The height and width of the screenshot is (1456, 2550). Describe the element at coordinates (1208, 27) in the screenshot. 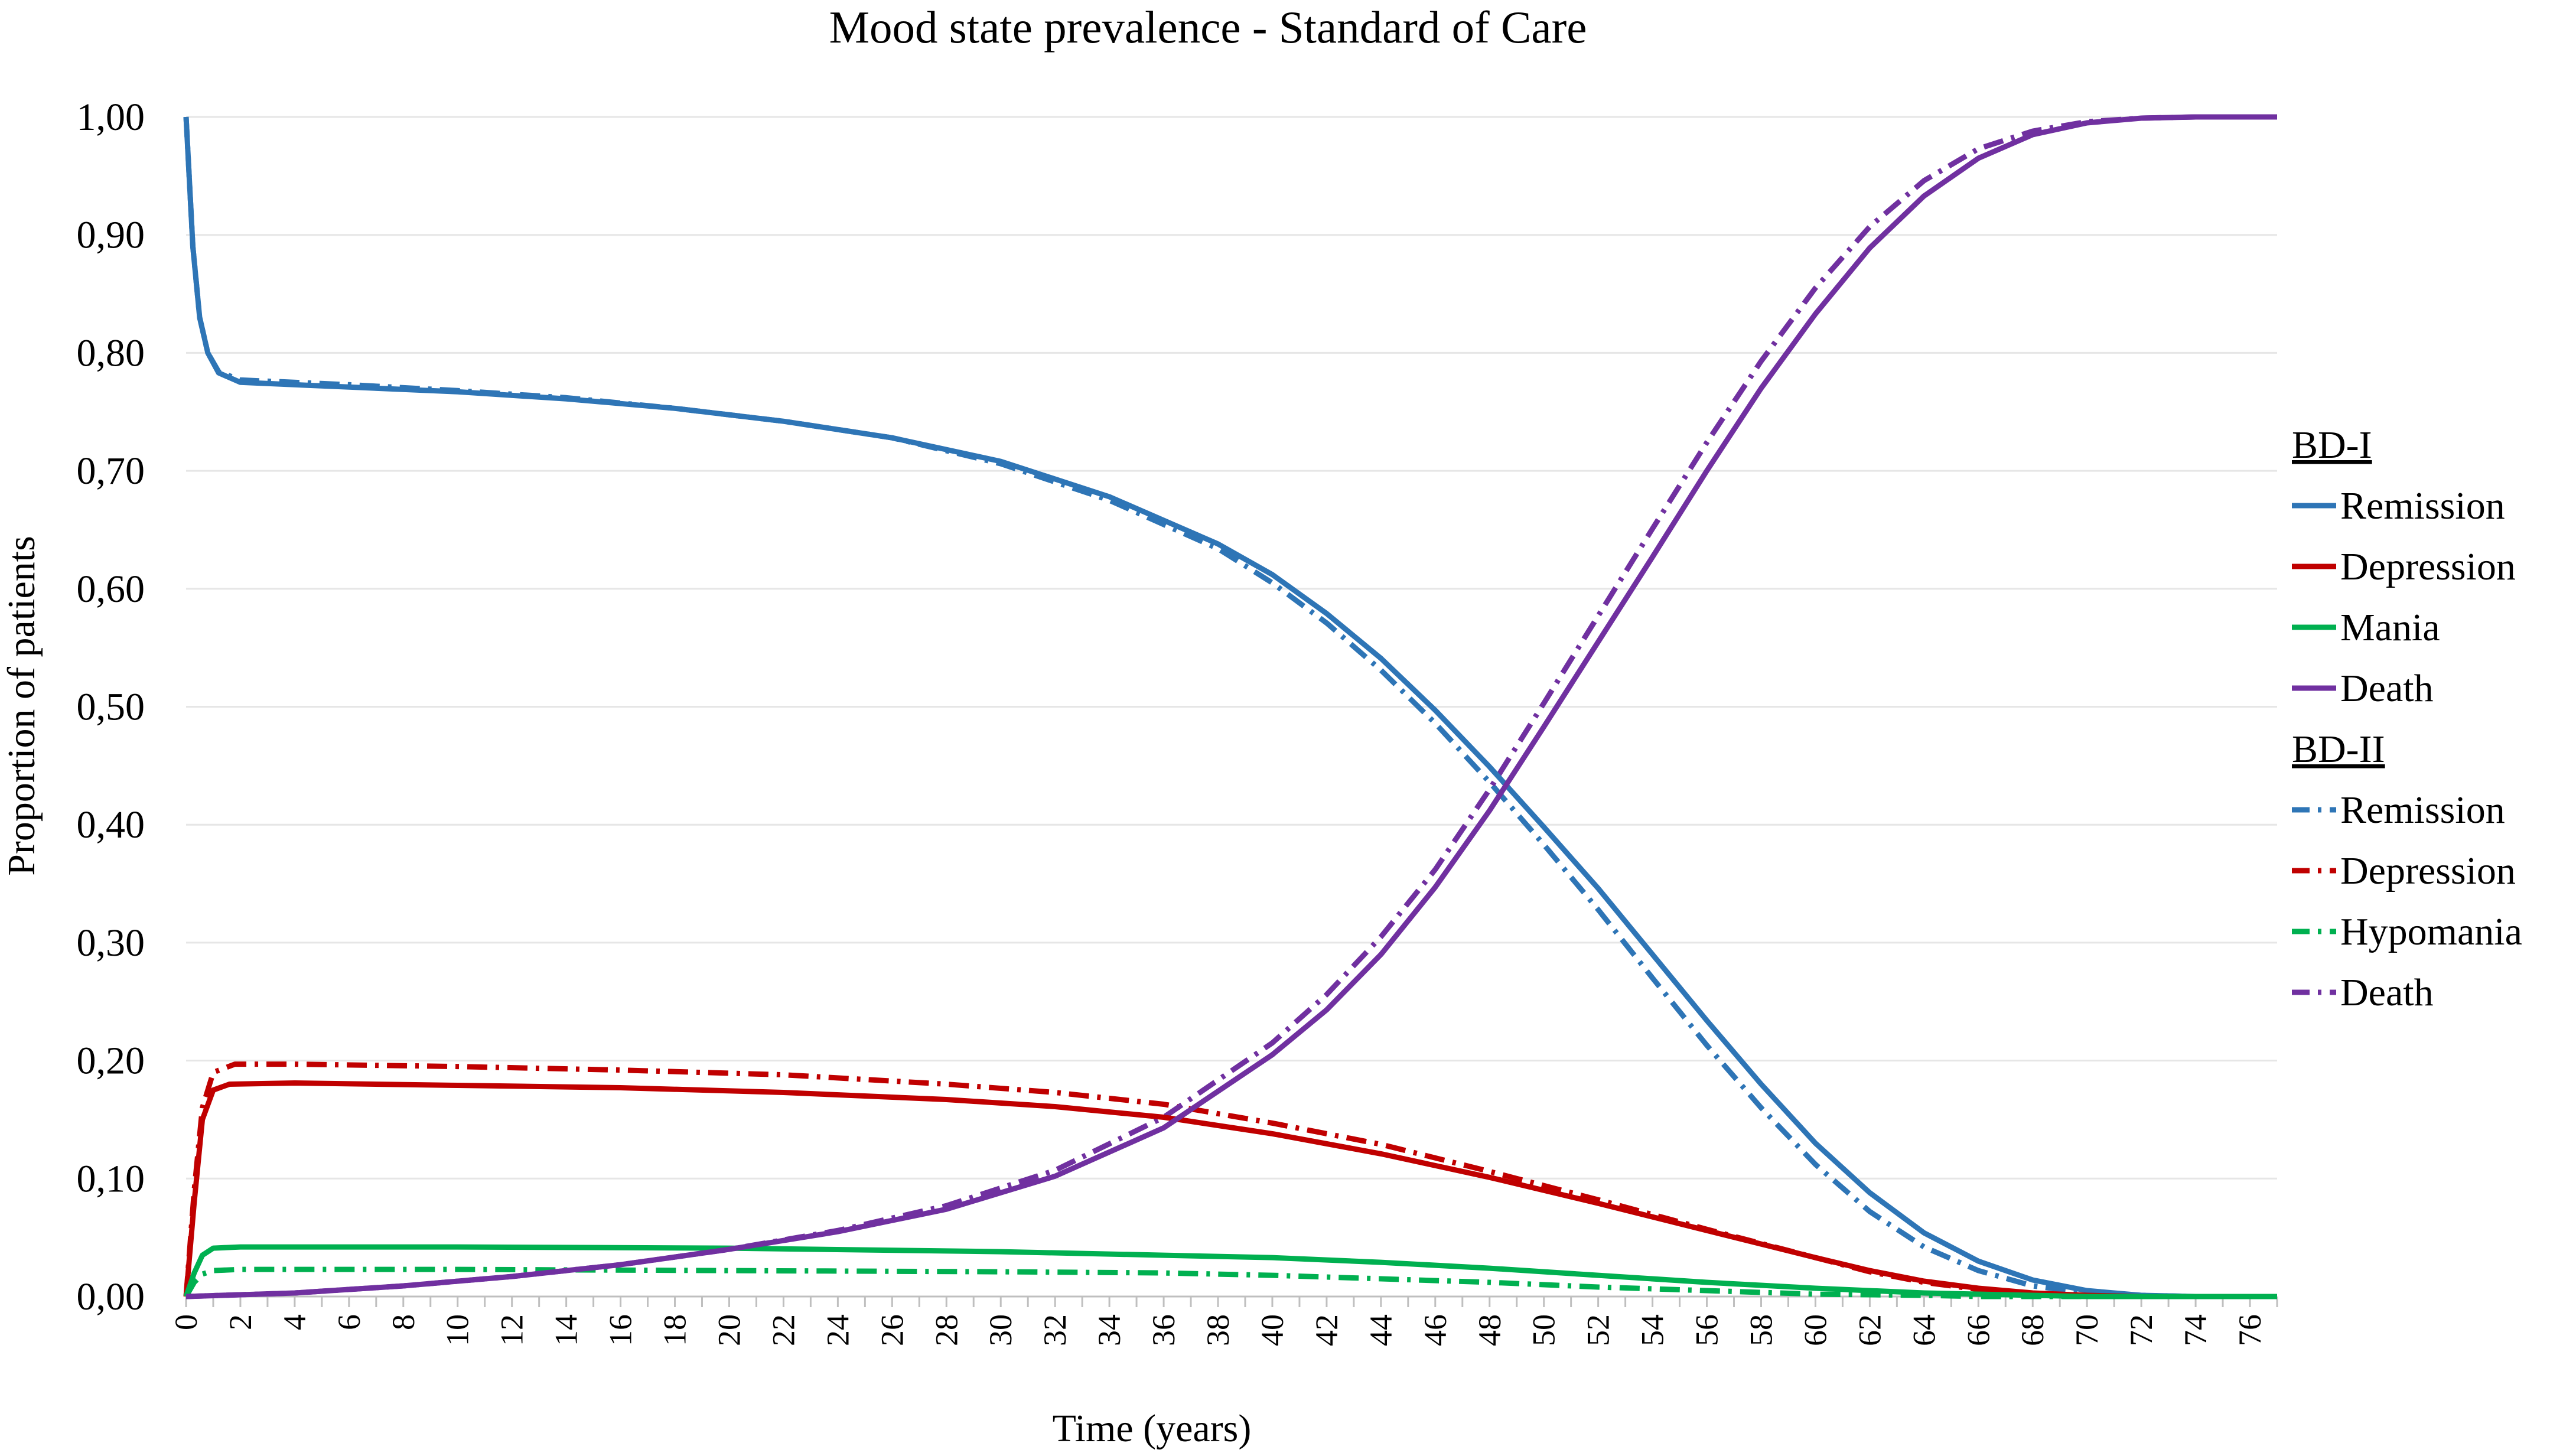

I see `chart-title: Mood state prevalence - Standard of Care` at that location.